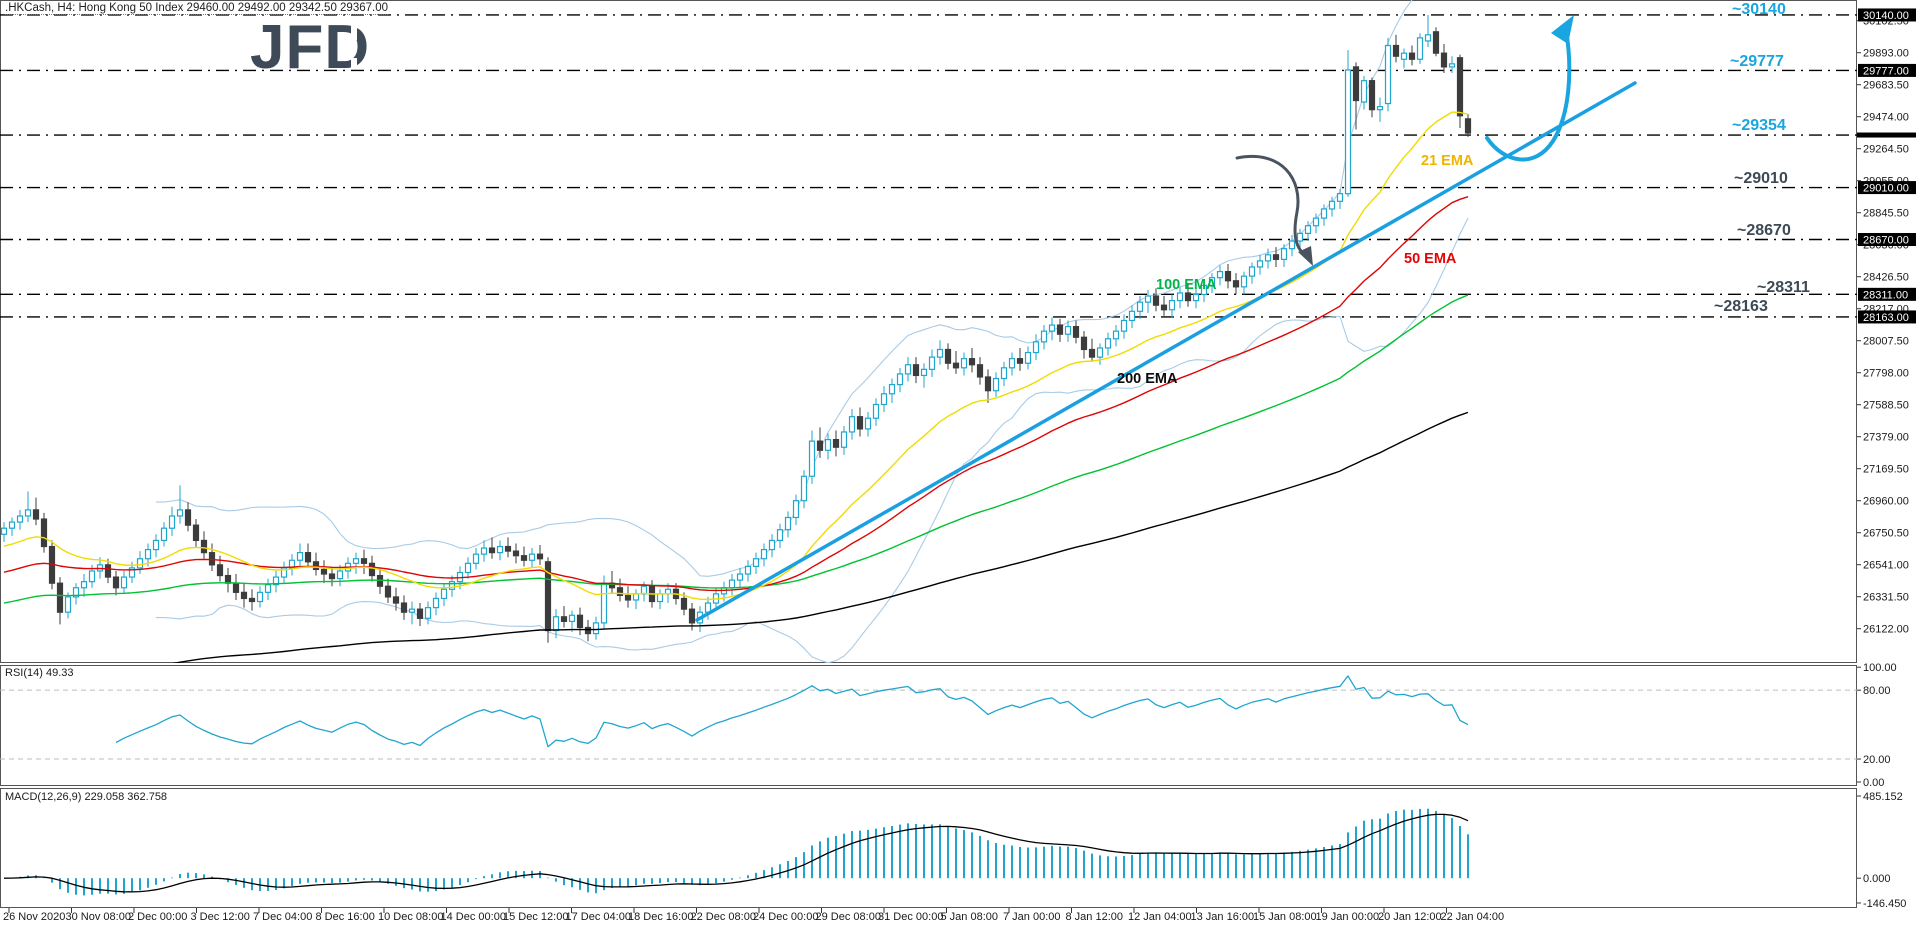 The width and height of the screenshot is (1916, 928). I want to click on date-axis-label: 26 Nov 2020, so click(34, 917).